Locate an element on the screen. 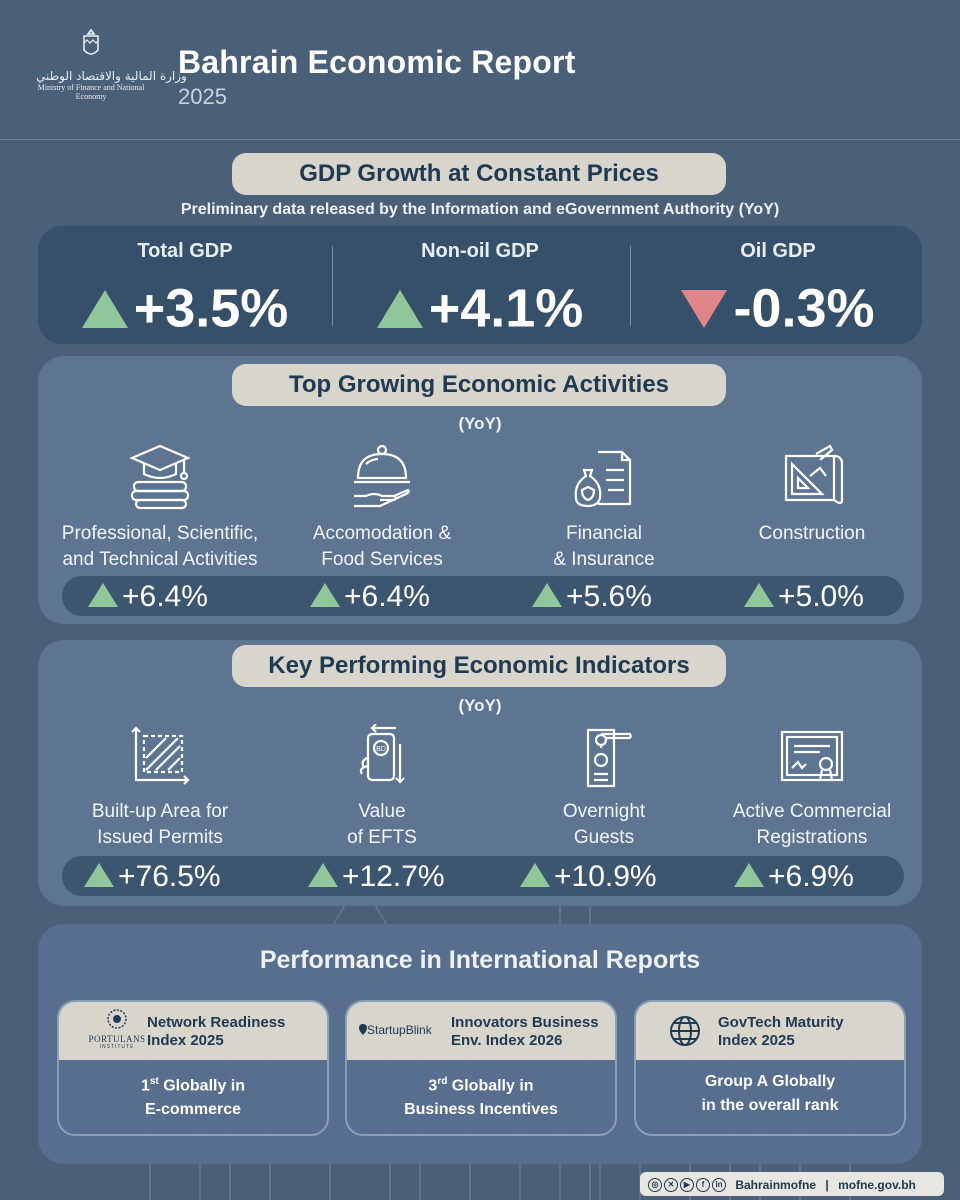 This screenshot has height=1200, width=960. footer-social-bar: ◎ ✕ ▶ f in Bahrainmofne | mofne.gov.bh is located at coordinates (792, 1184).